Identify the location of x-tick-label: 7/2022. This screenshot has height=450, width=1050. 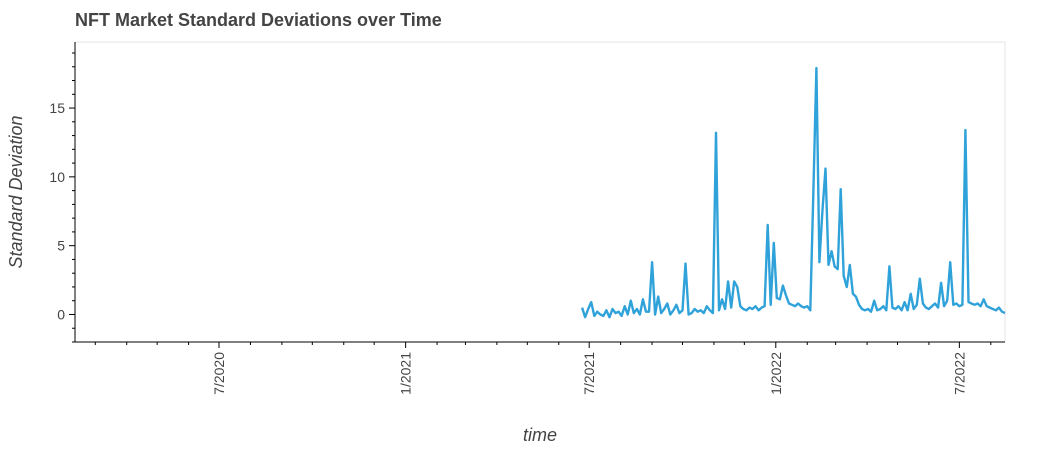
(959, 373).